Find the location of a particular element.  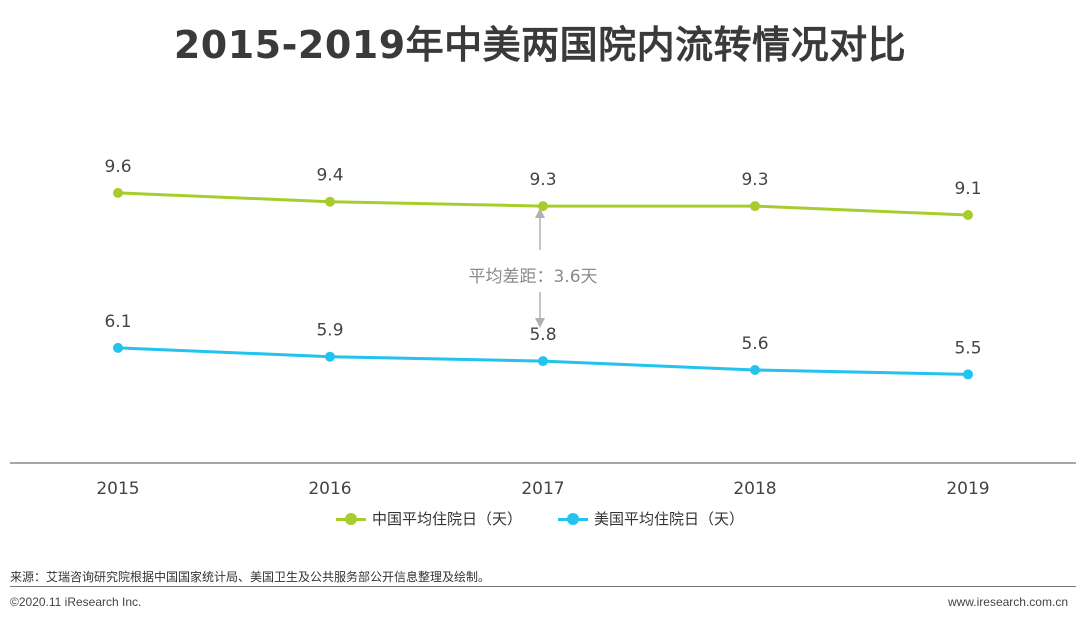

data-point-china-2018 is located at coordinates (755, 206).